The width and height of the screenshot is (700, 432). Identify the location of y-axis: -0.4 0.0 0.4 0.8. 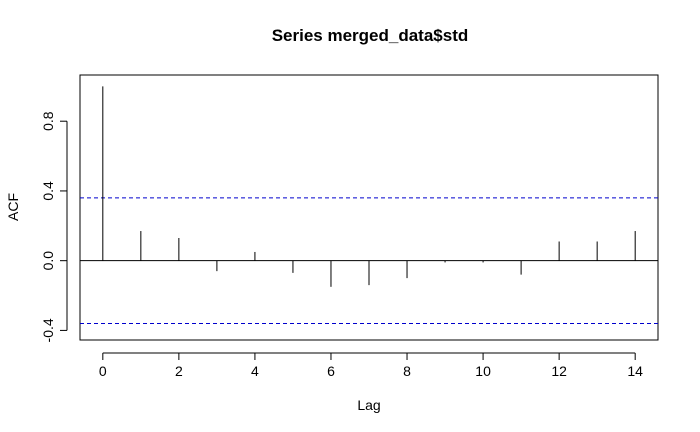
(54, 226).